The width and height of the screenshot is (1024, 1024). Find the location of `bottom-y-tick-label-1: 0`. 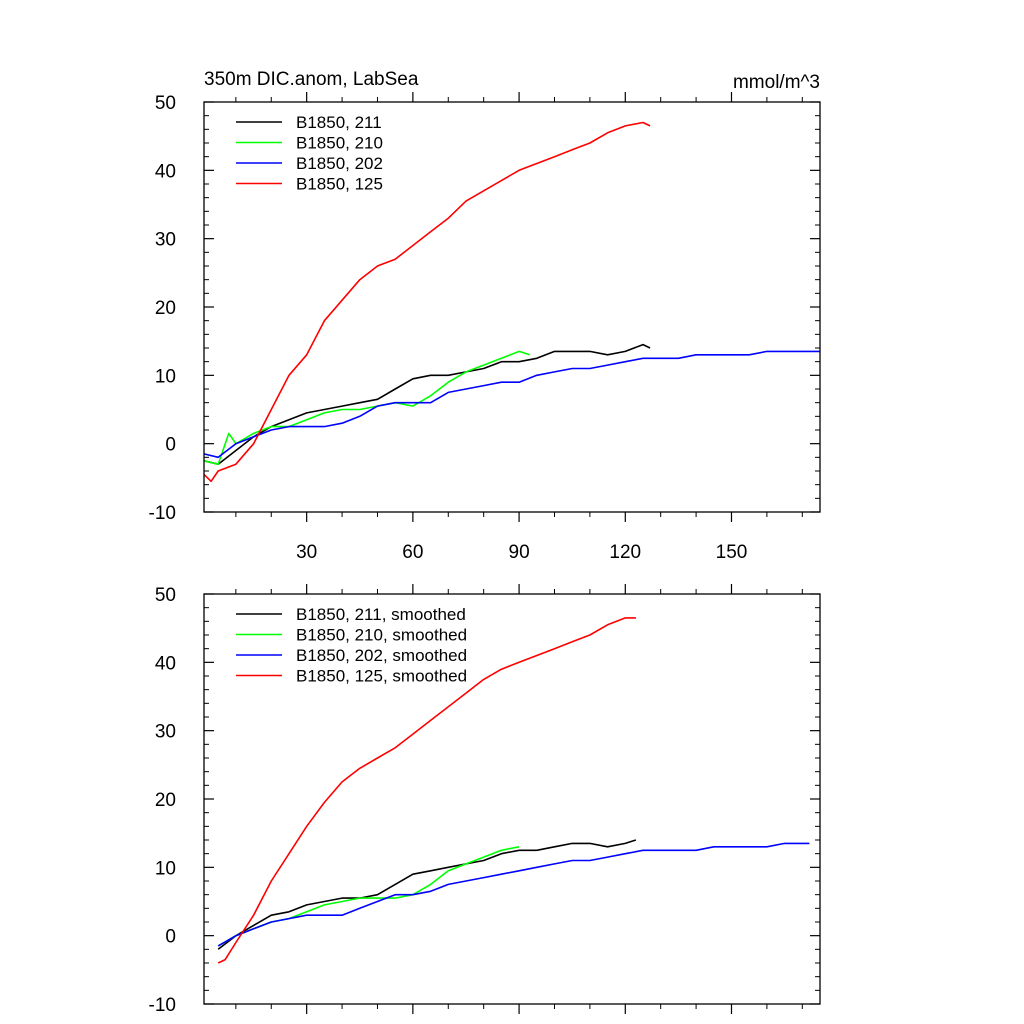

bottom-y-tick-label-1: 0 is located at coordinates (170, 937).